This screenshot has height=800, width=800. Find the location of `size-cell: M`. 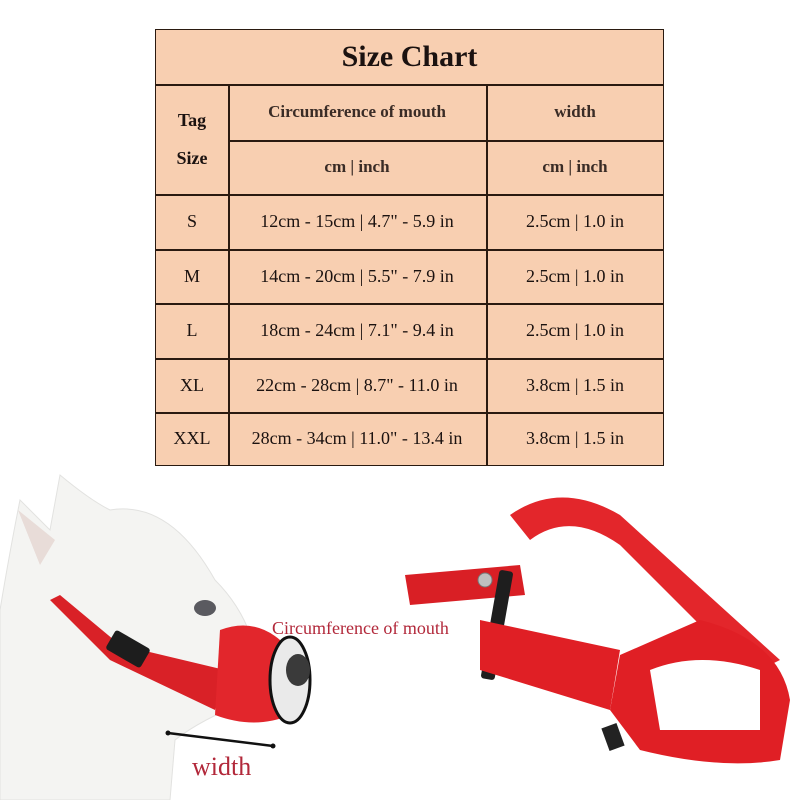

size-cell: M is located at coordinates (191, 275).